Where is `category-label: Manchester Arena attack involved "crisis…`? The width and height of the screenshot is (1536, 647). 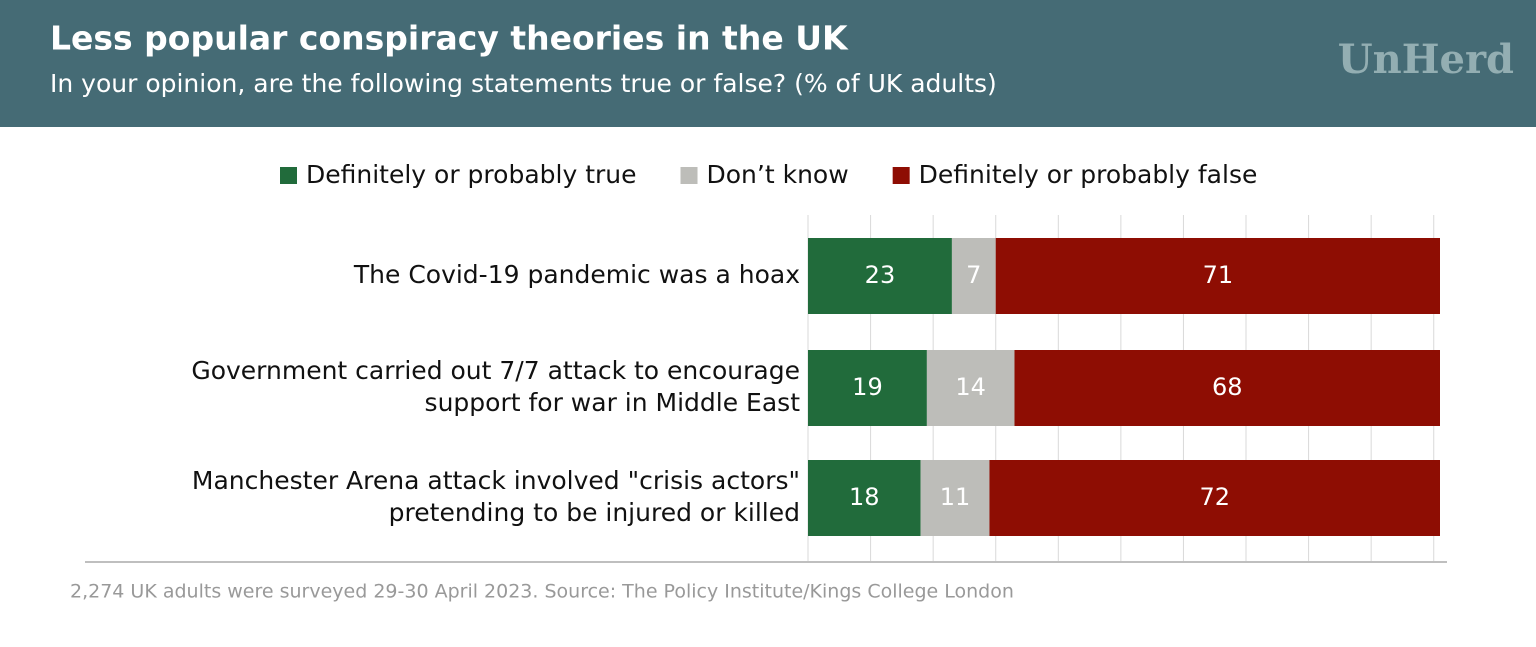 category-label: Manchester Arena attack involved "crisis… is located at coordinates (496, 480).